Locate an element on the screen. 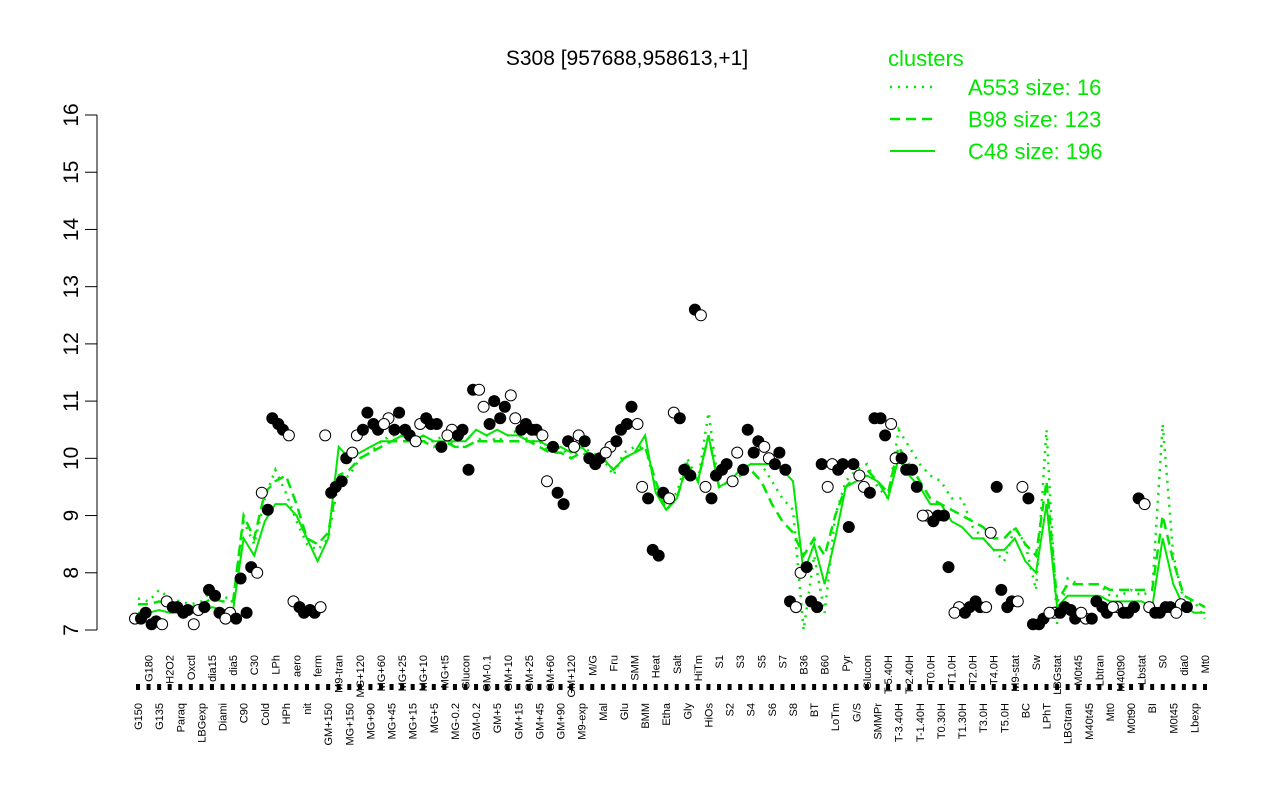 The width and height of the screenshot is (1280, 800). legend-label: A553 size: 16 is located at coordinates (1034, 87).